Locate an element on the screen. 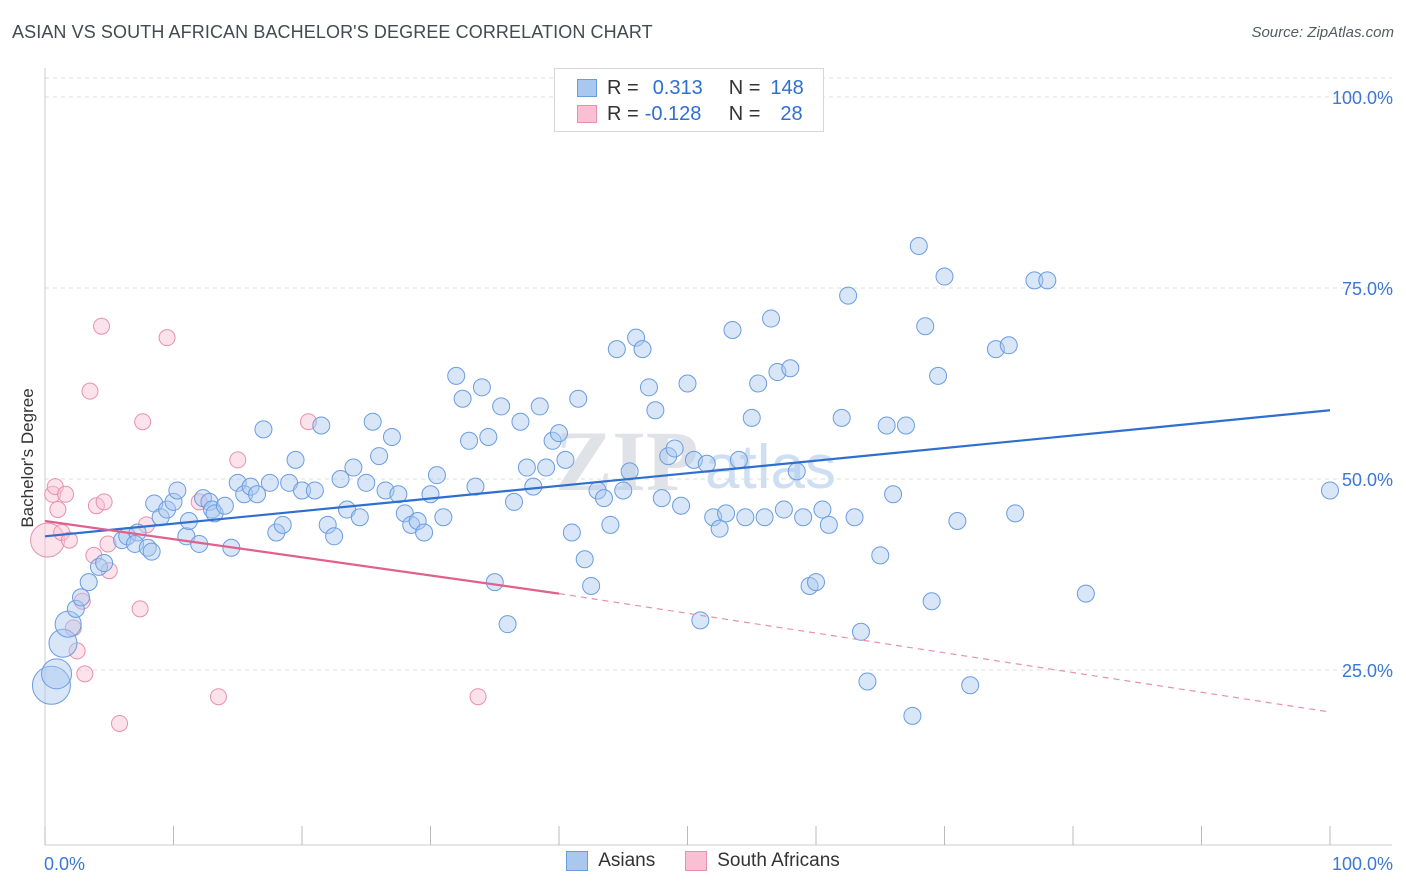  legend-label-asians: Asians is located at coordinates (627, 860).